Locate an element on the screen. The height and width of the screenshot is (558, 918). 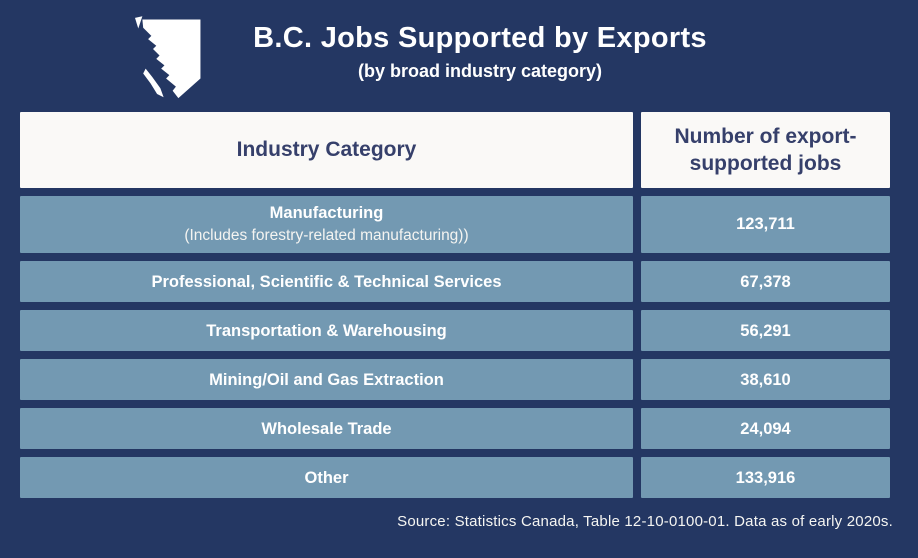
row-category: Mining/Oil and Gas Extraction is located at coordinates (326, 379).